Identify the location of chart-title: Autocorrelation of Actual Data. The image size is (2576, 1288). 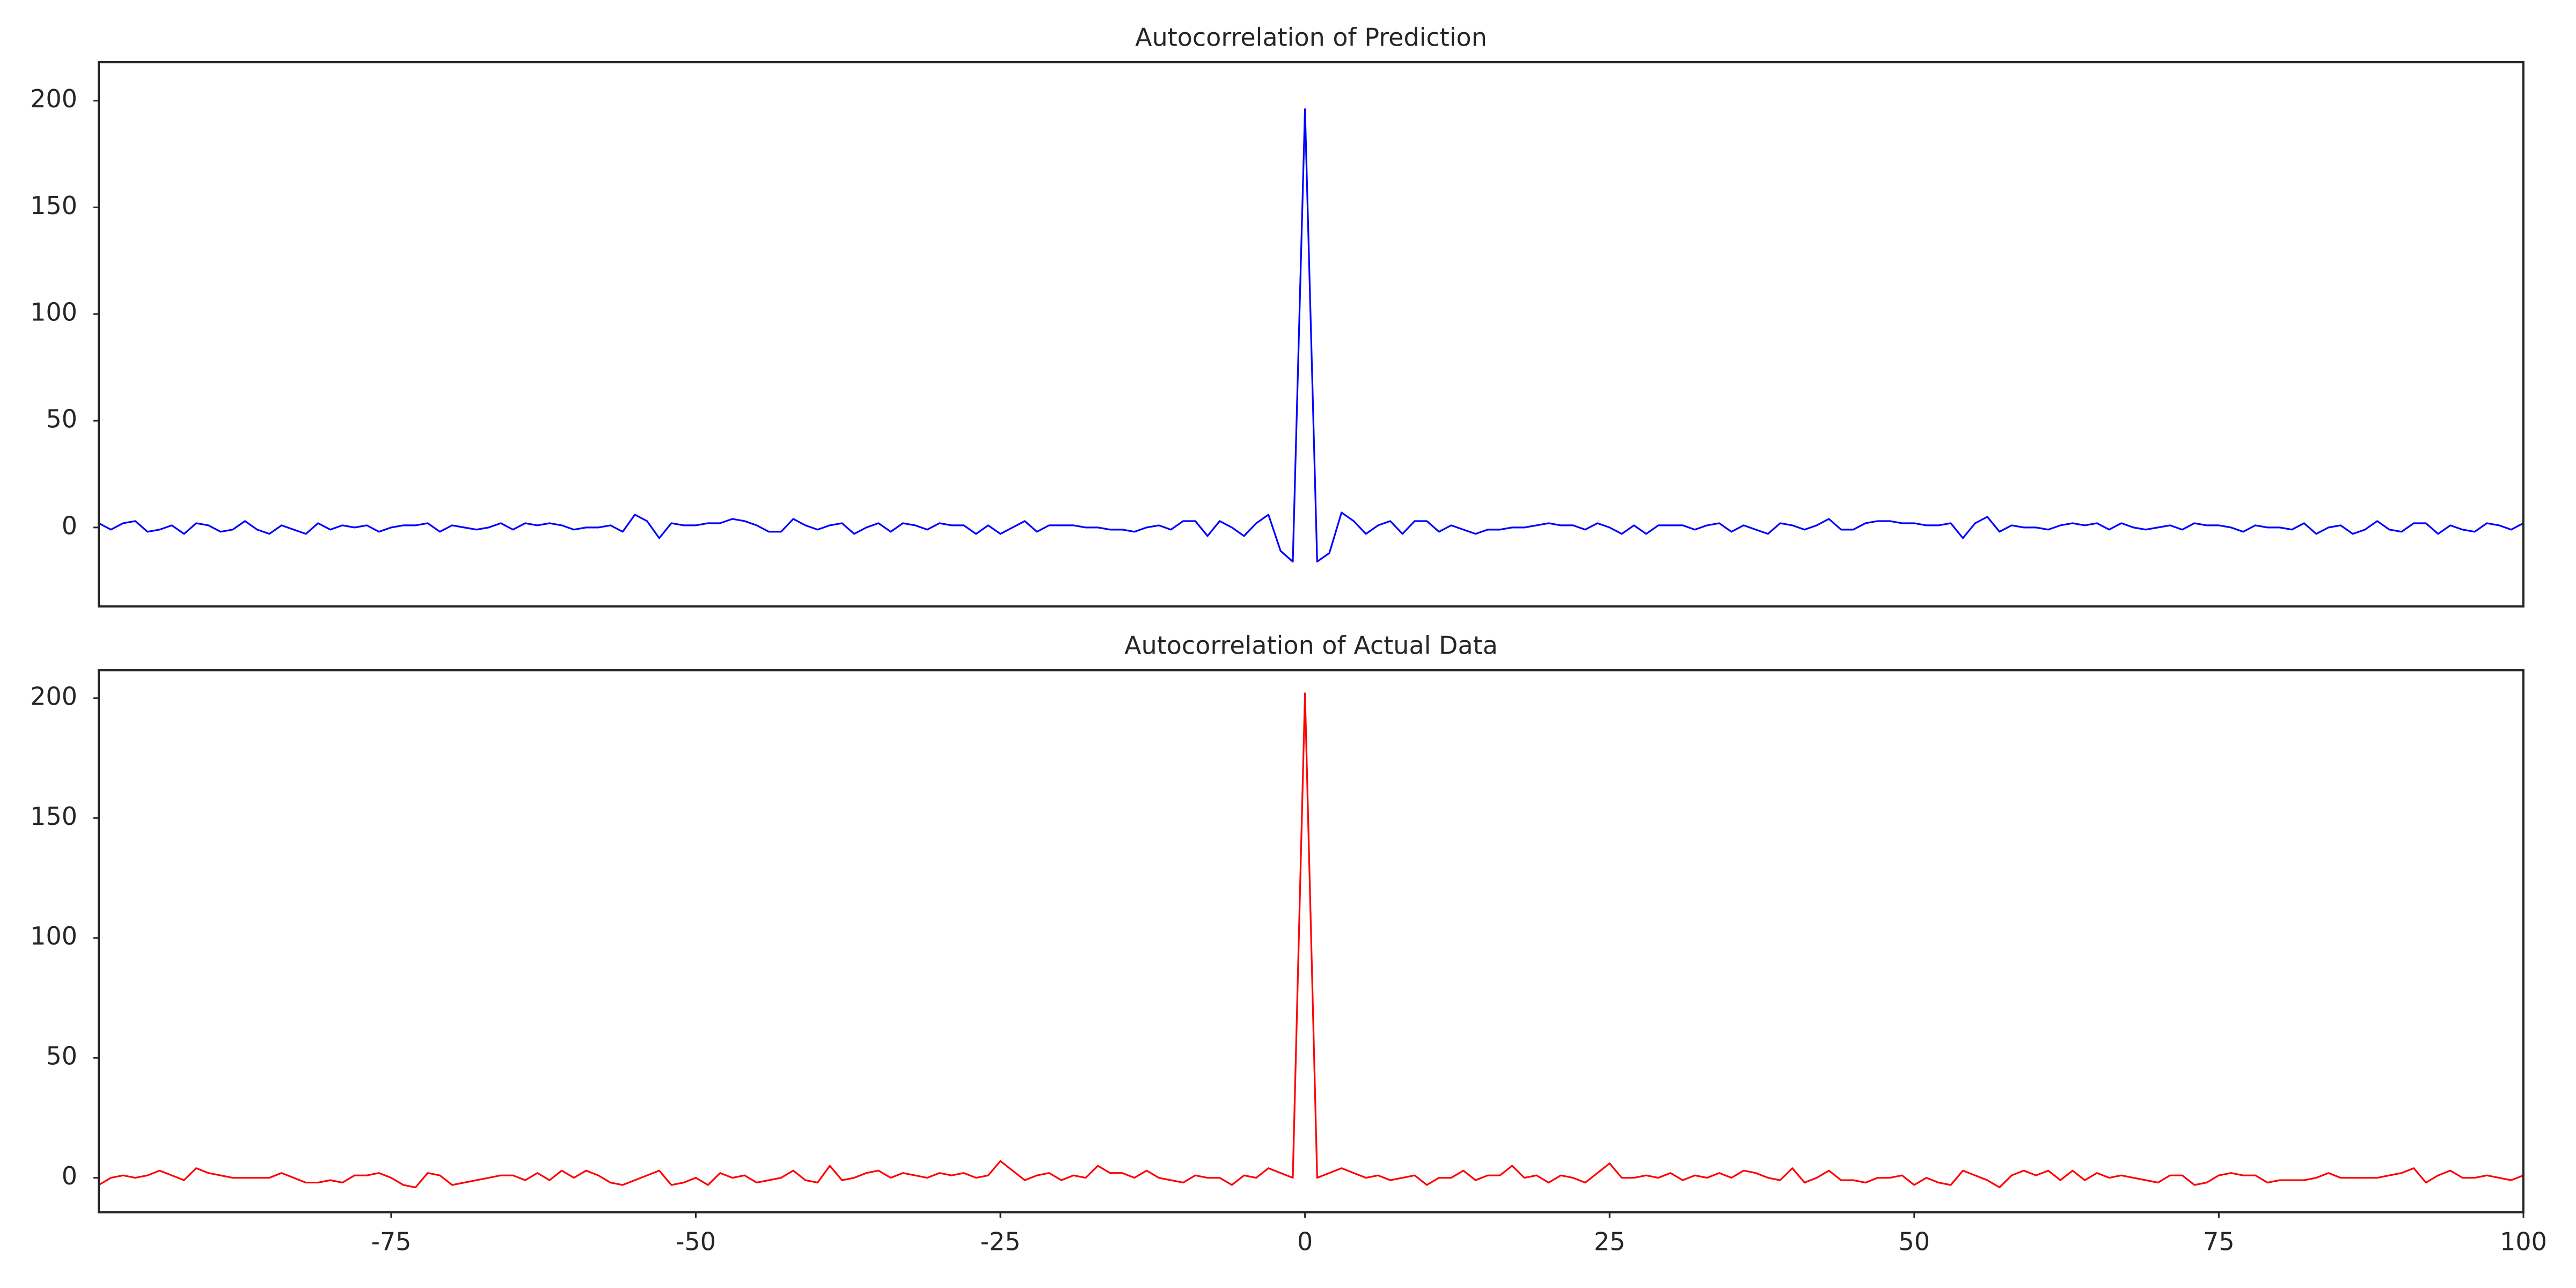
(1311, 645).